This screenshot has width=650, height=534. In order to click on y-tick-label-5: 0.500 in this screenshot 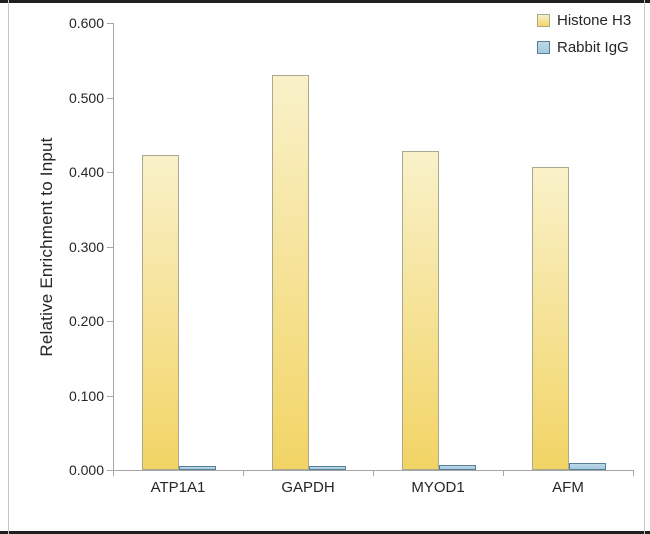, I will do `click(86, 97)`.